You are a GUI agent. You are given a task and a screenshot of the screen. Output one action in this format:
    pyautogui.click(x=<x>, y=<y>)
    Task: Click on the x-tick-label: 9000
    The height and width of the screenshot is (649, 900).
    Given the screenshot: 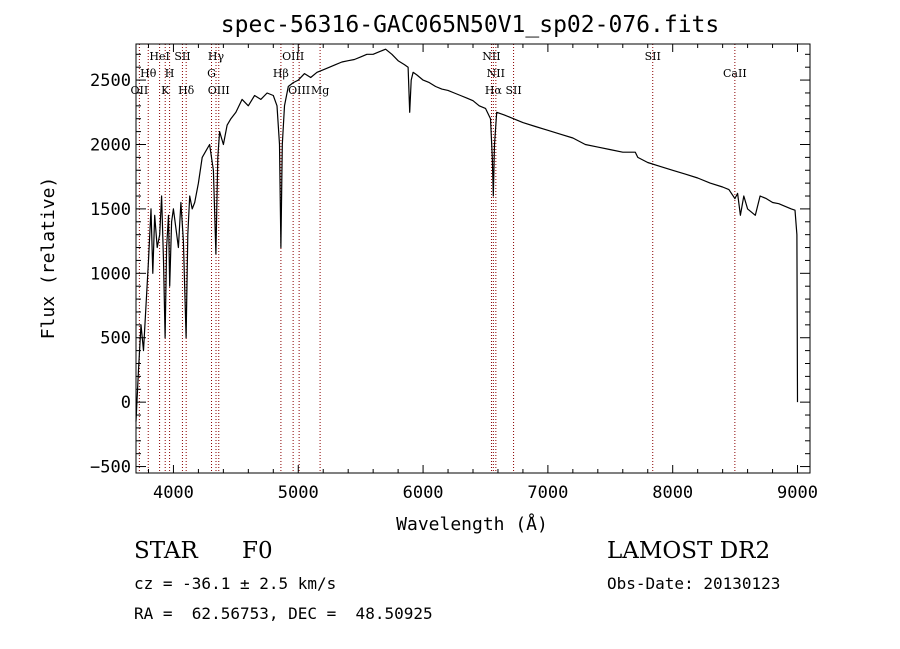 What is the action you would take?
    pyautogui.click(x=797, y=493)
    